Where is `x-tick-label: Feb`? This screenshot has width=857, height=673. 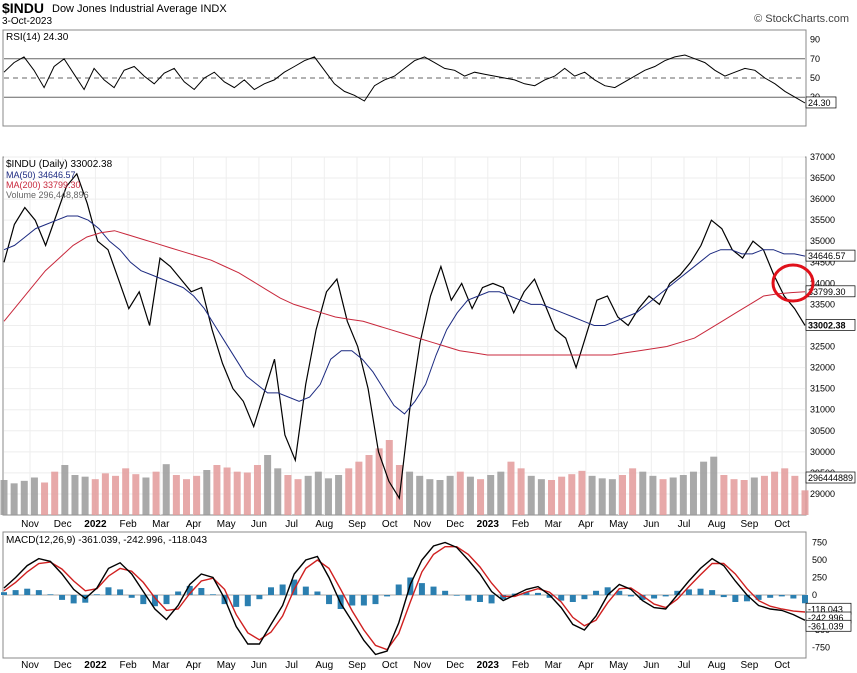 x-tick-label: Feb is located at coordinates (521, 524).